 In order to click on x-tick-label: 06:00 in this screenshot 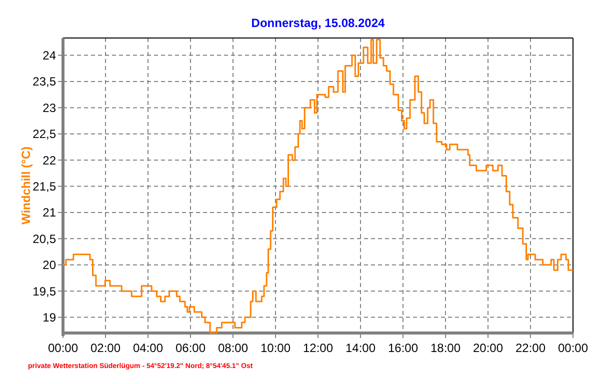, I will do `click(190, 348)`.